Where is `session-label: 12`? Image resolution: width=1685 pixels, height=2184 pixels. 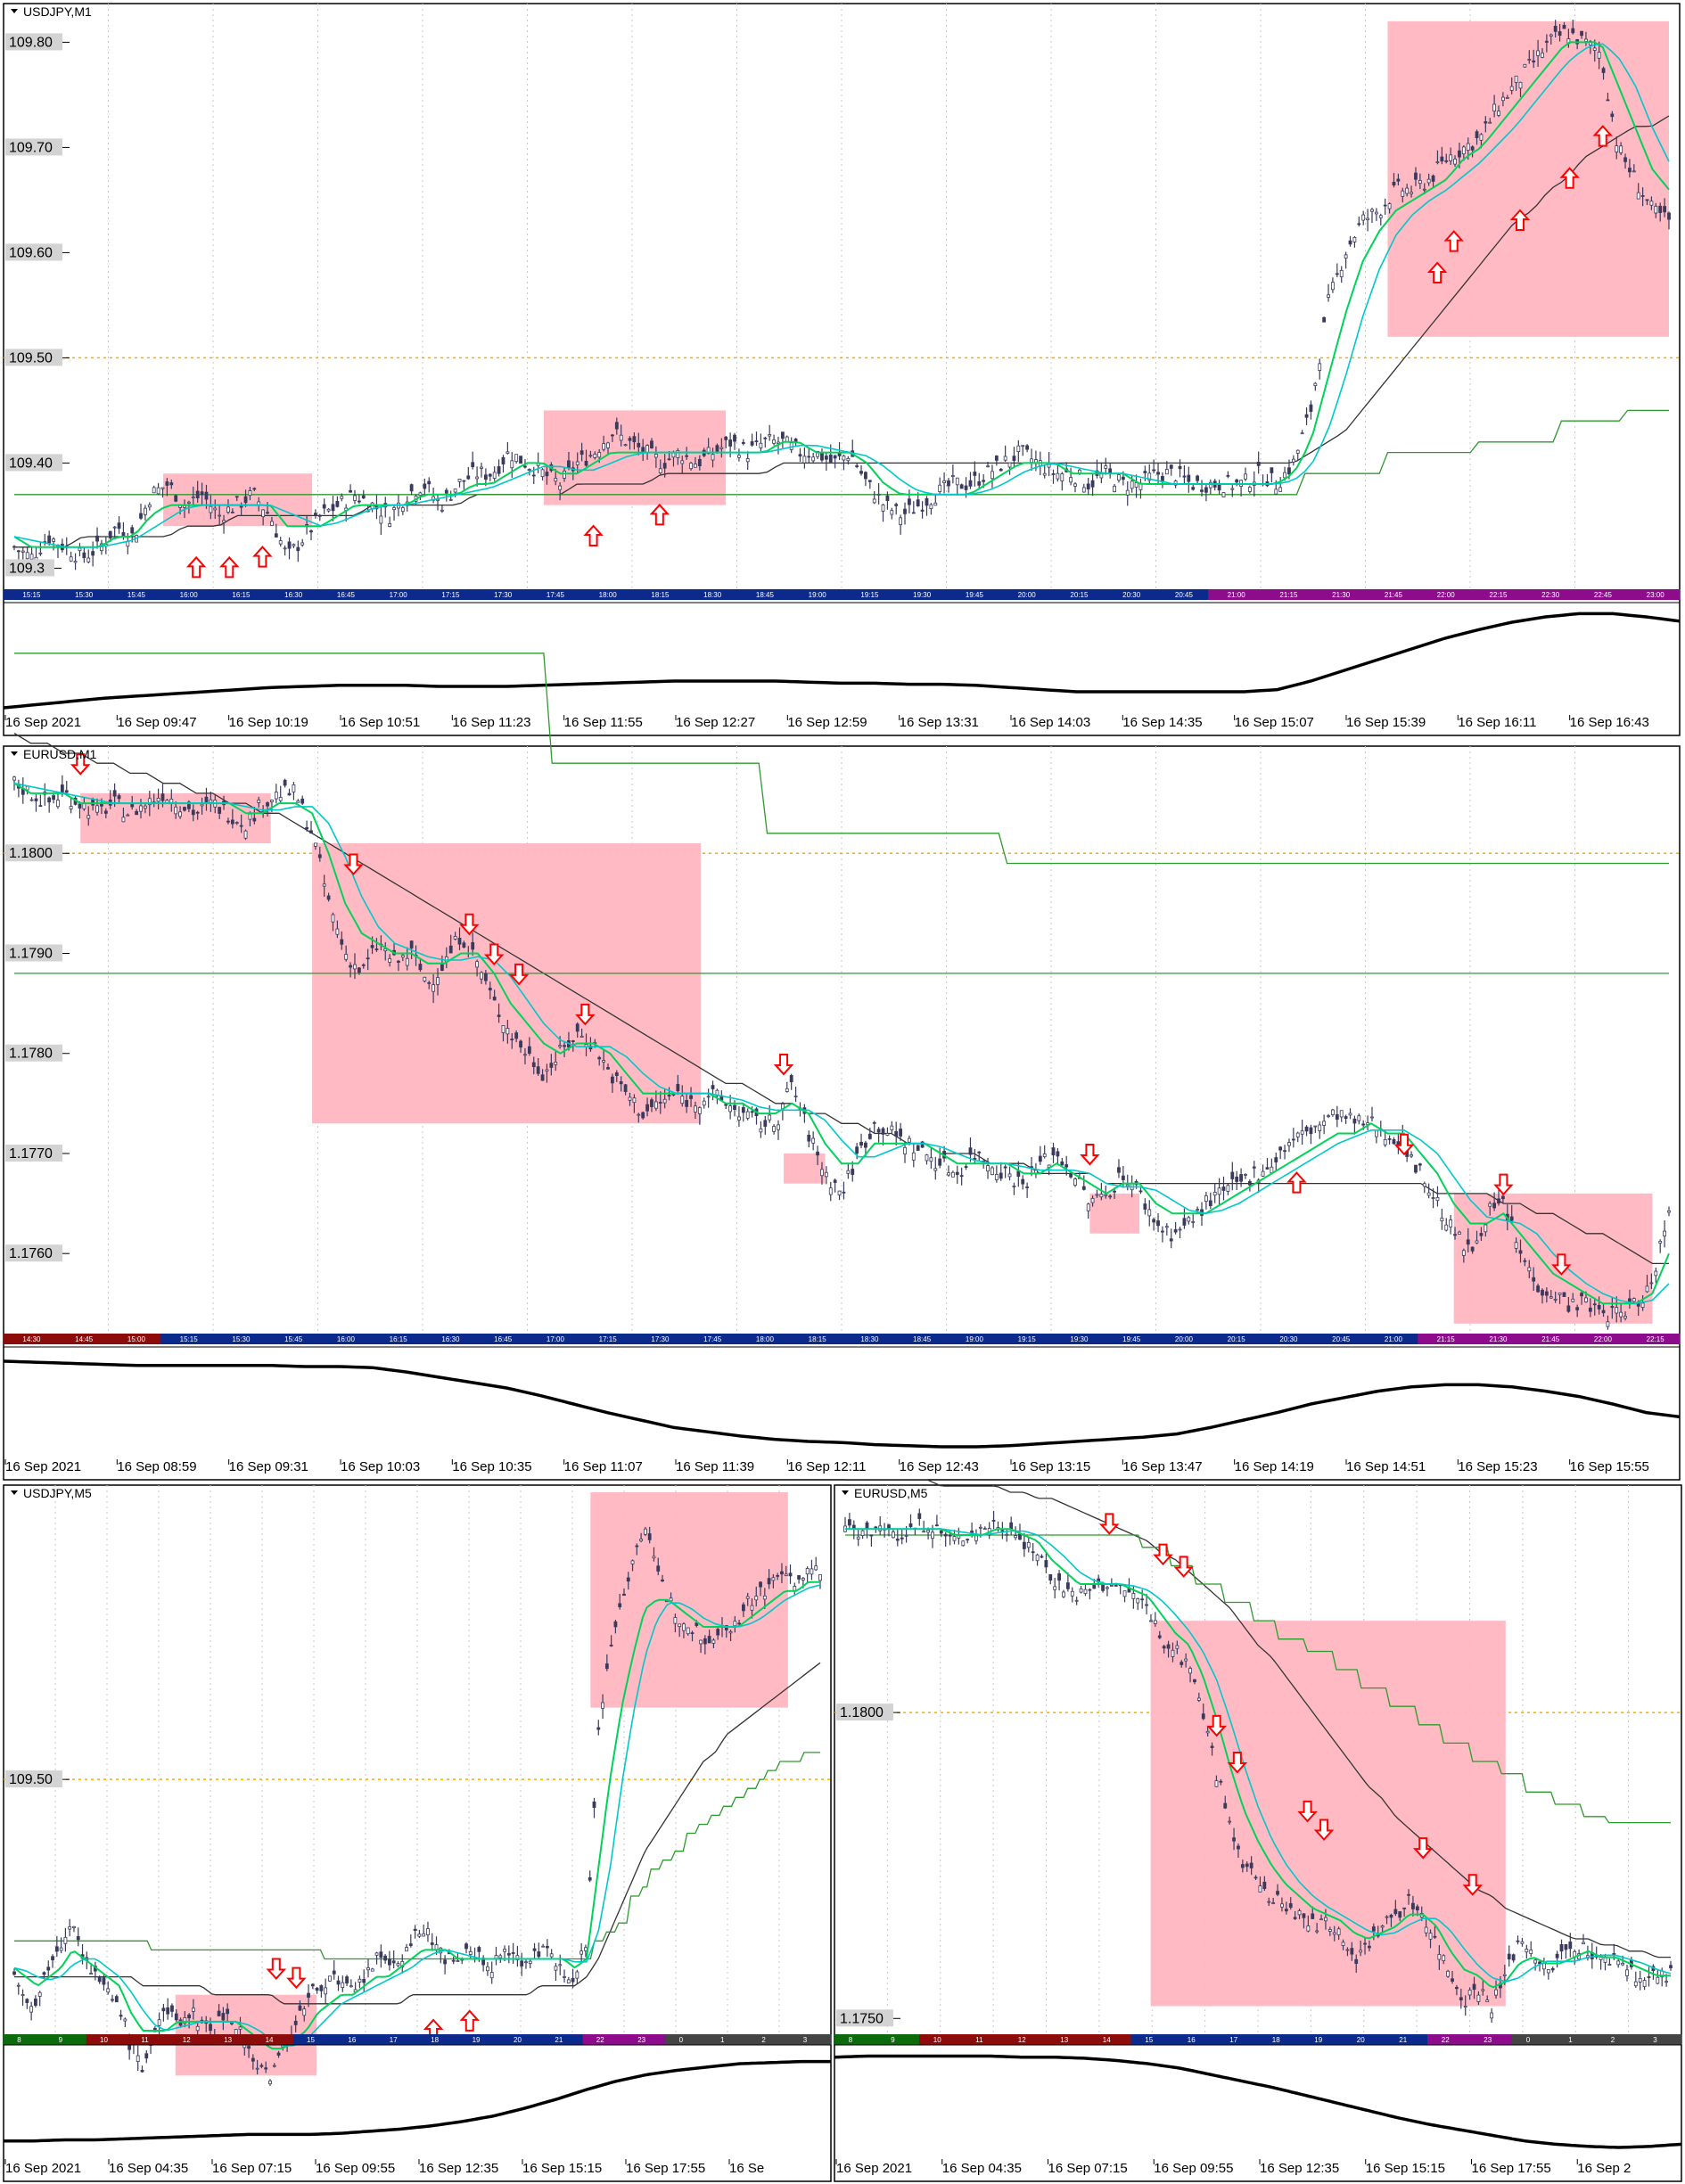 session-label: 12 is located at coordinates (1022, 2040).